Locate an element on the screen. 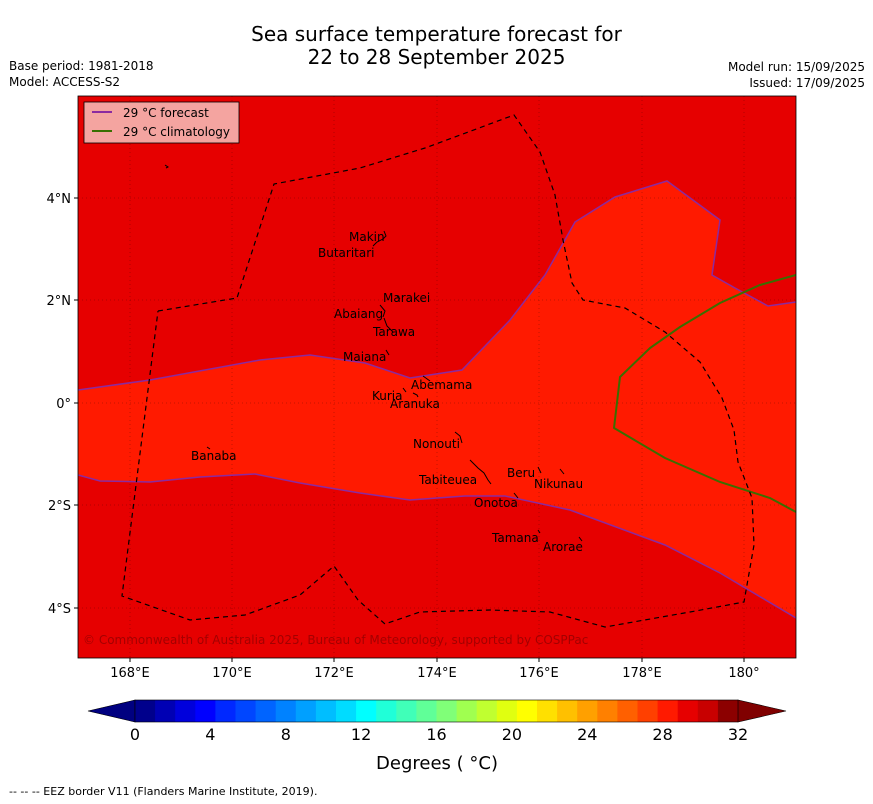 Image resolution: width=873 pixels, height=804 pixels. lon-label-168e: 168°E is located at coordinates (130, 673).